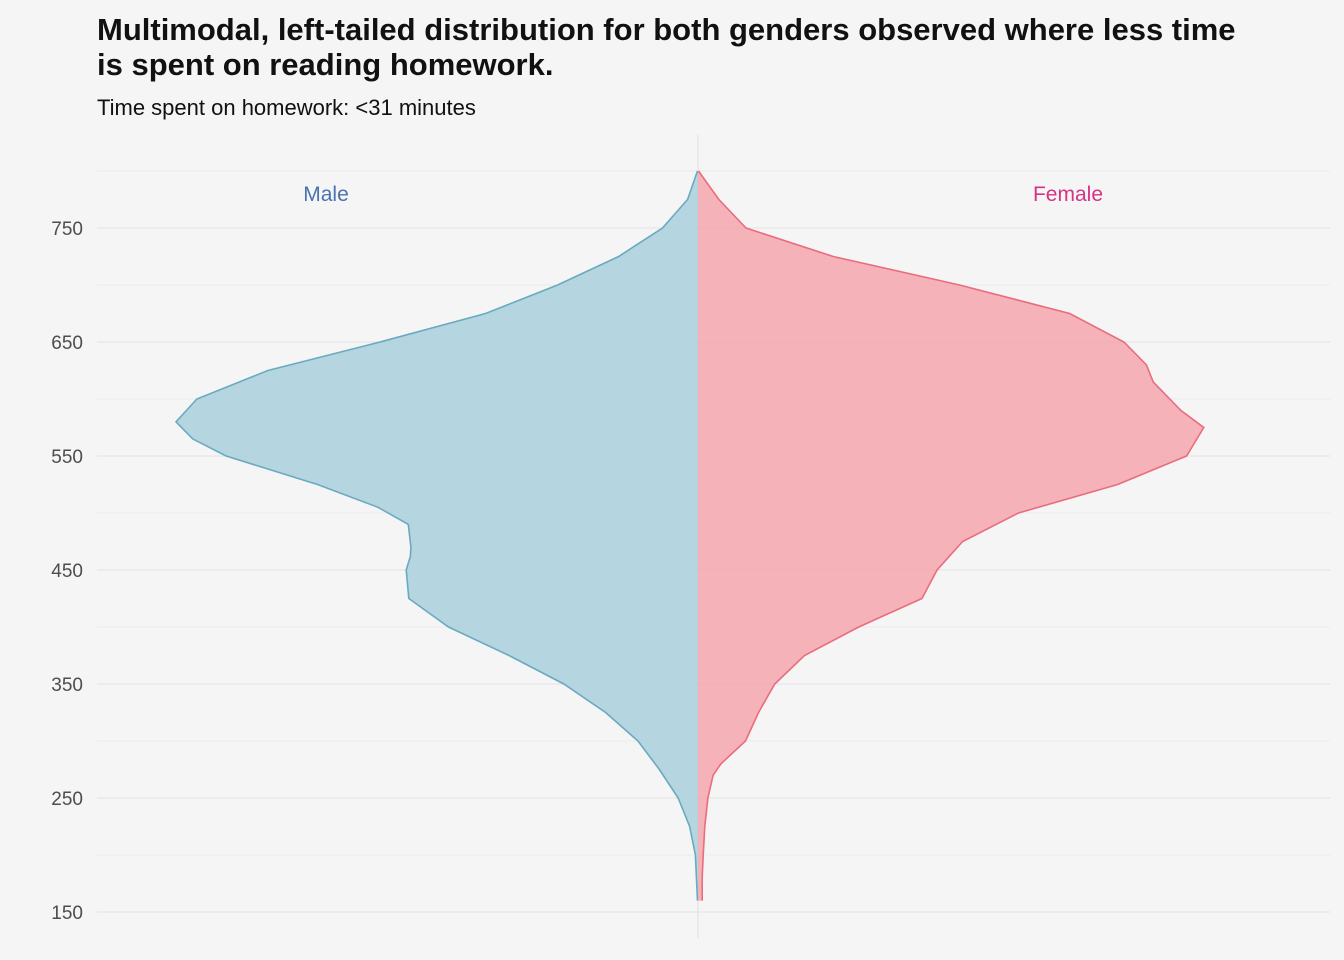 This screenshot has width=1344, height=960. I want to click on y-tick-label: 650, so click(67, 343).